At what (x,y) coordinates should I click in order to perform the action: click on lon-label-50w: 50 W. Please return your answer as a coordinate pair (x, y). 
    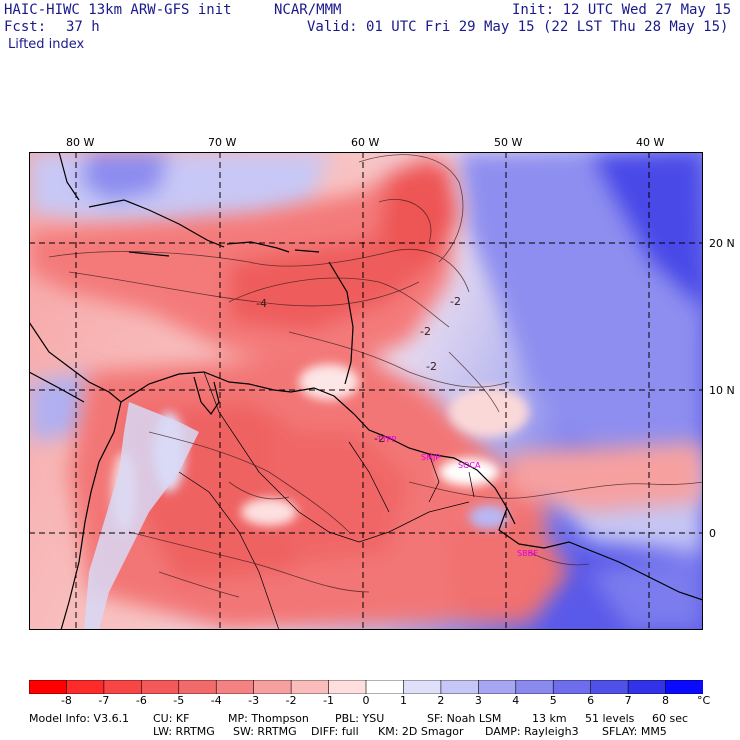
    Looking at the image, I should click on (508, 142).